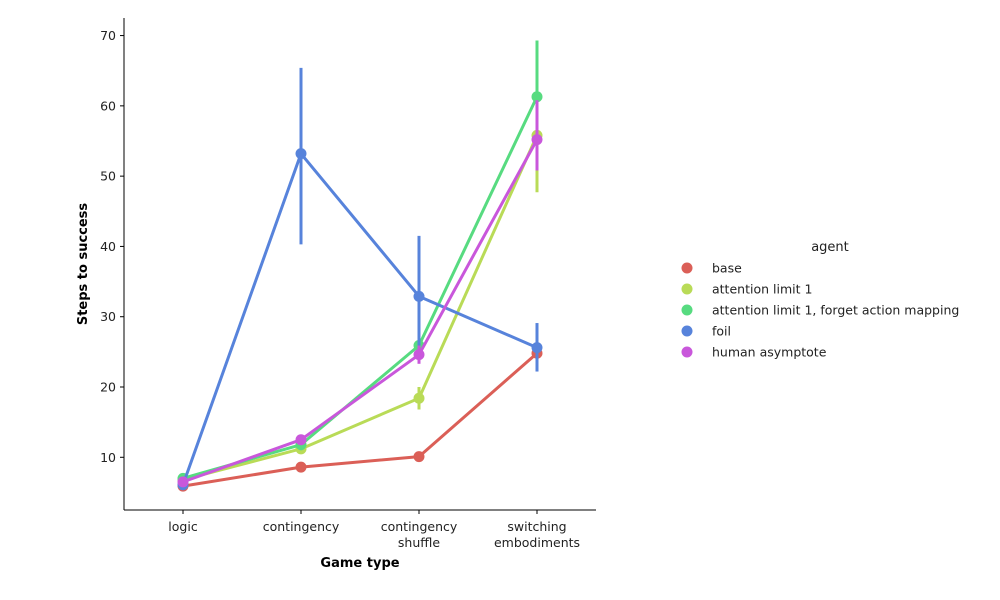 The image size is (1000, 600). Describe the element at coordinates (830, 247) in the screenshot. I see `legend-title: agent` at that location.